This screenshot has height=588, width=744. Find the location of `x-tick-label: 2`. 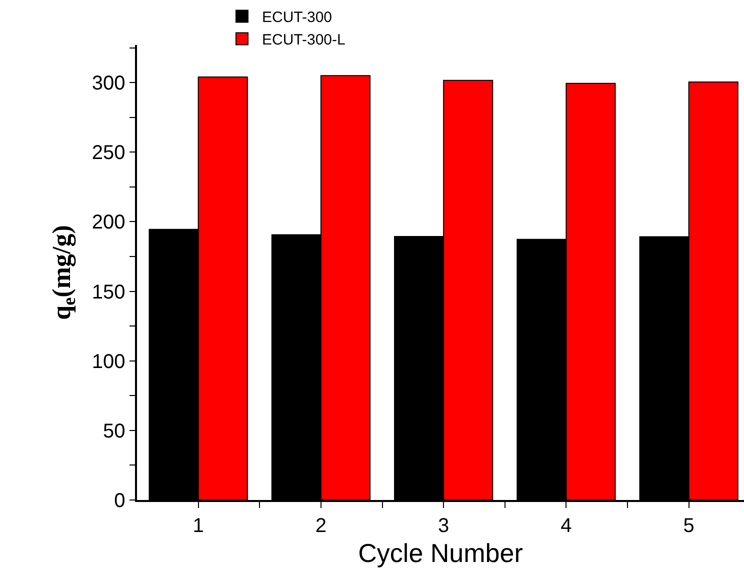

x-tick-label: 2 is located at coordinates (321, 525).